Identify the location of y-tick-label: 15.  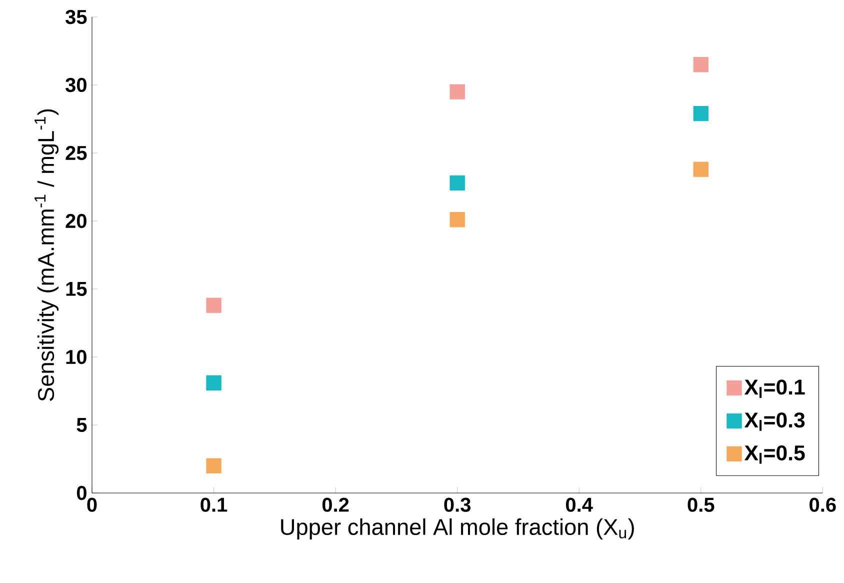
(76, 289).